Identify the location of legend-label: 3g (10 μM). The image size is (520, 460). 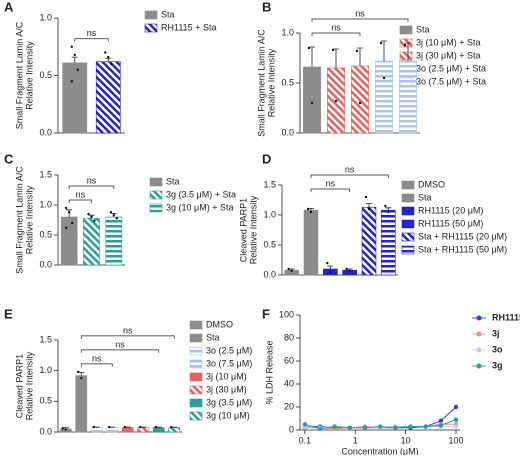
(228, 415).